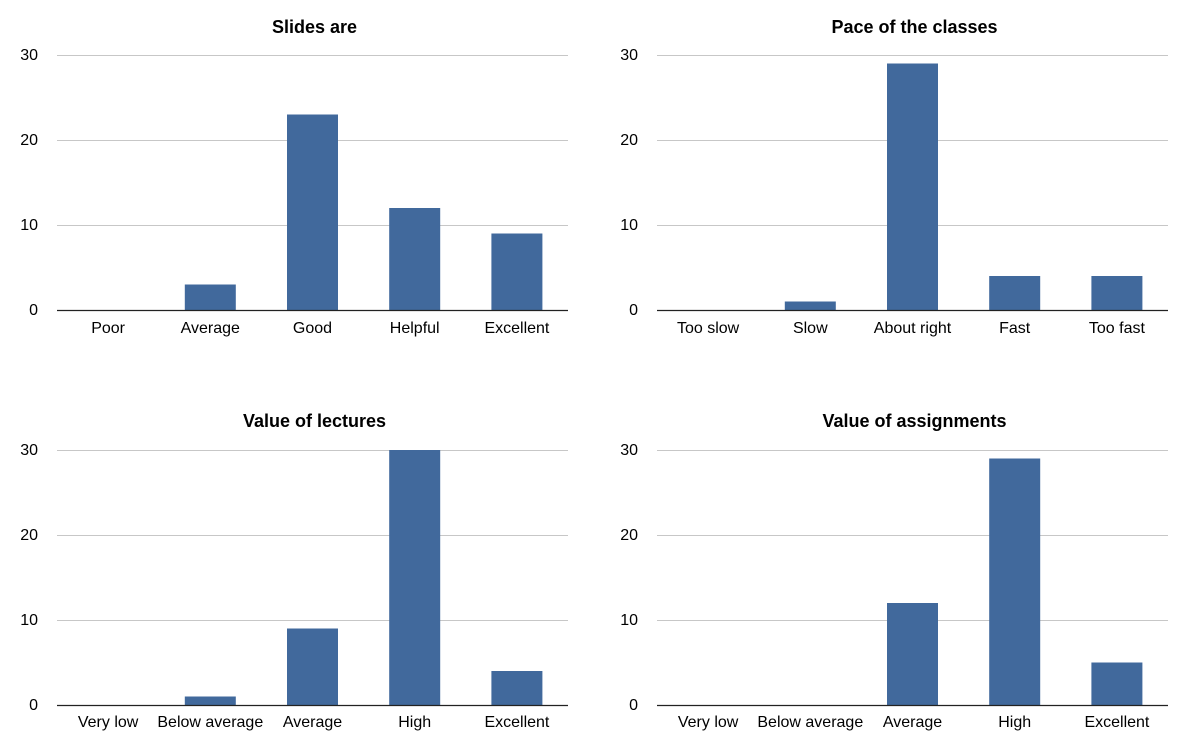 The width and height of the screenshot is (1190, 753). I want to click on bar-too-fast, so click(1117, 293).